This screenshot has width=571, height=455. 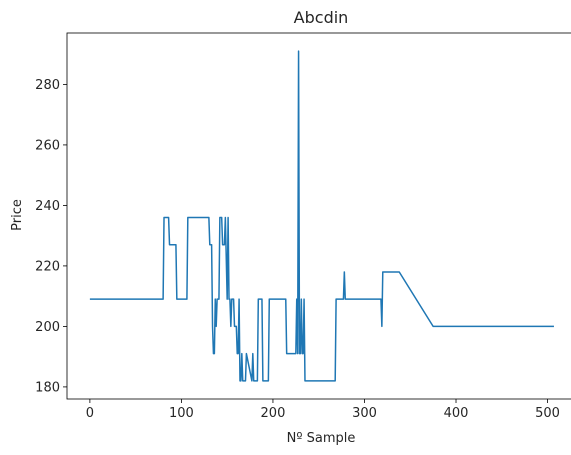 I want to click on x-tick-label: 100, so click(x=181, y=413).